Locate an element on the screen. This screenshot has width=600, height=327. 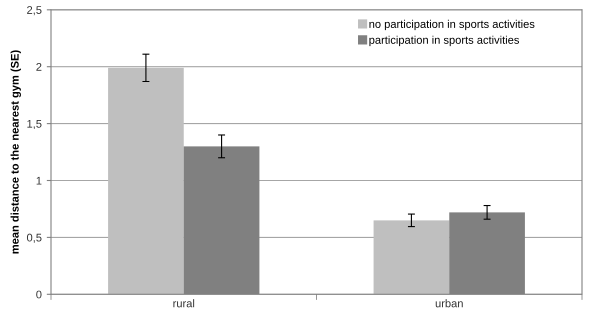
y-tick-label: 0,5 is located at coordinates (34, 238).